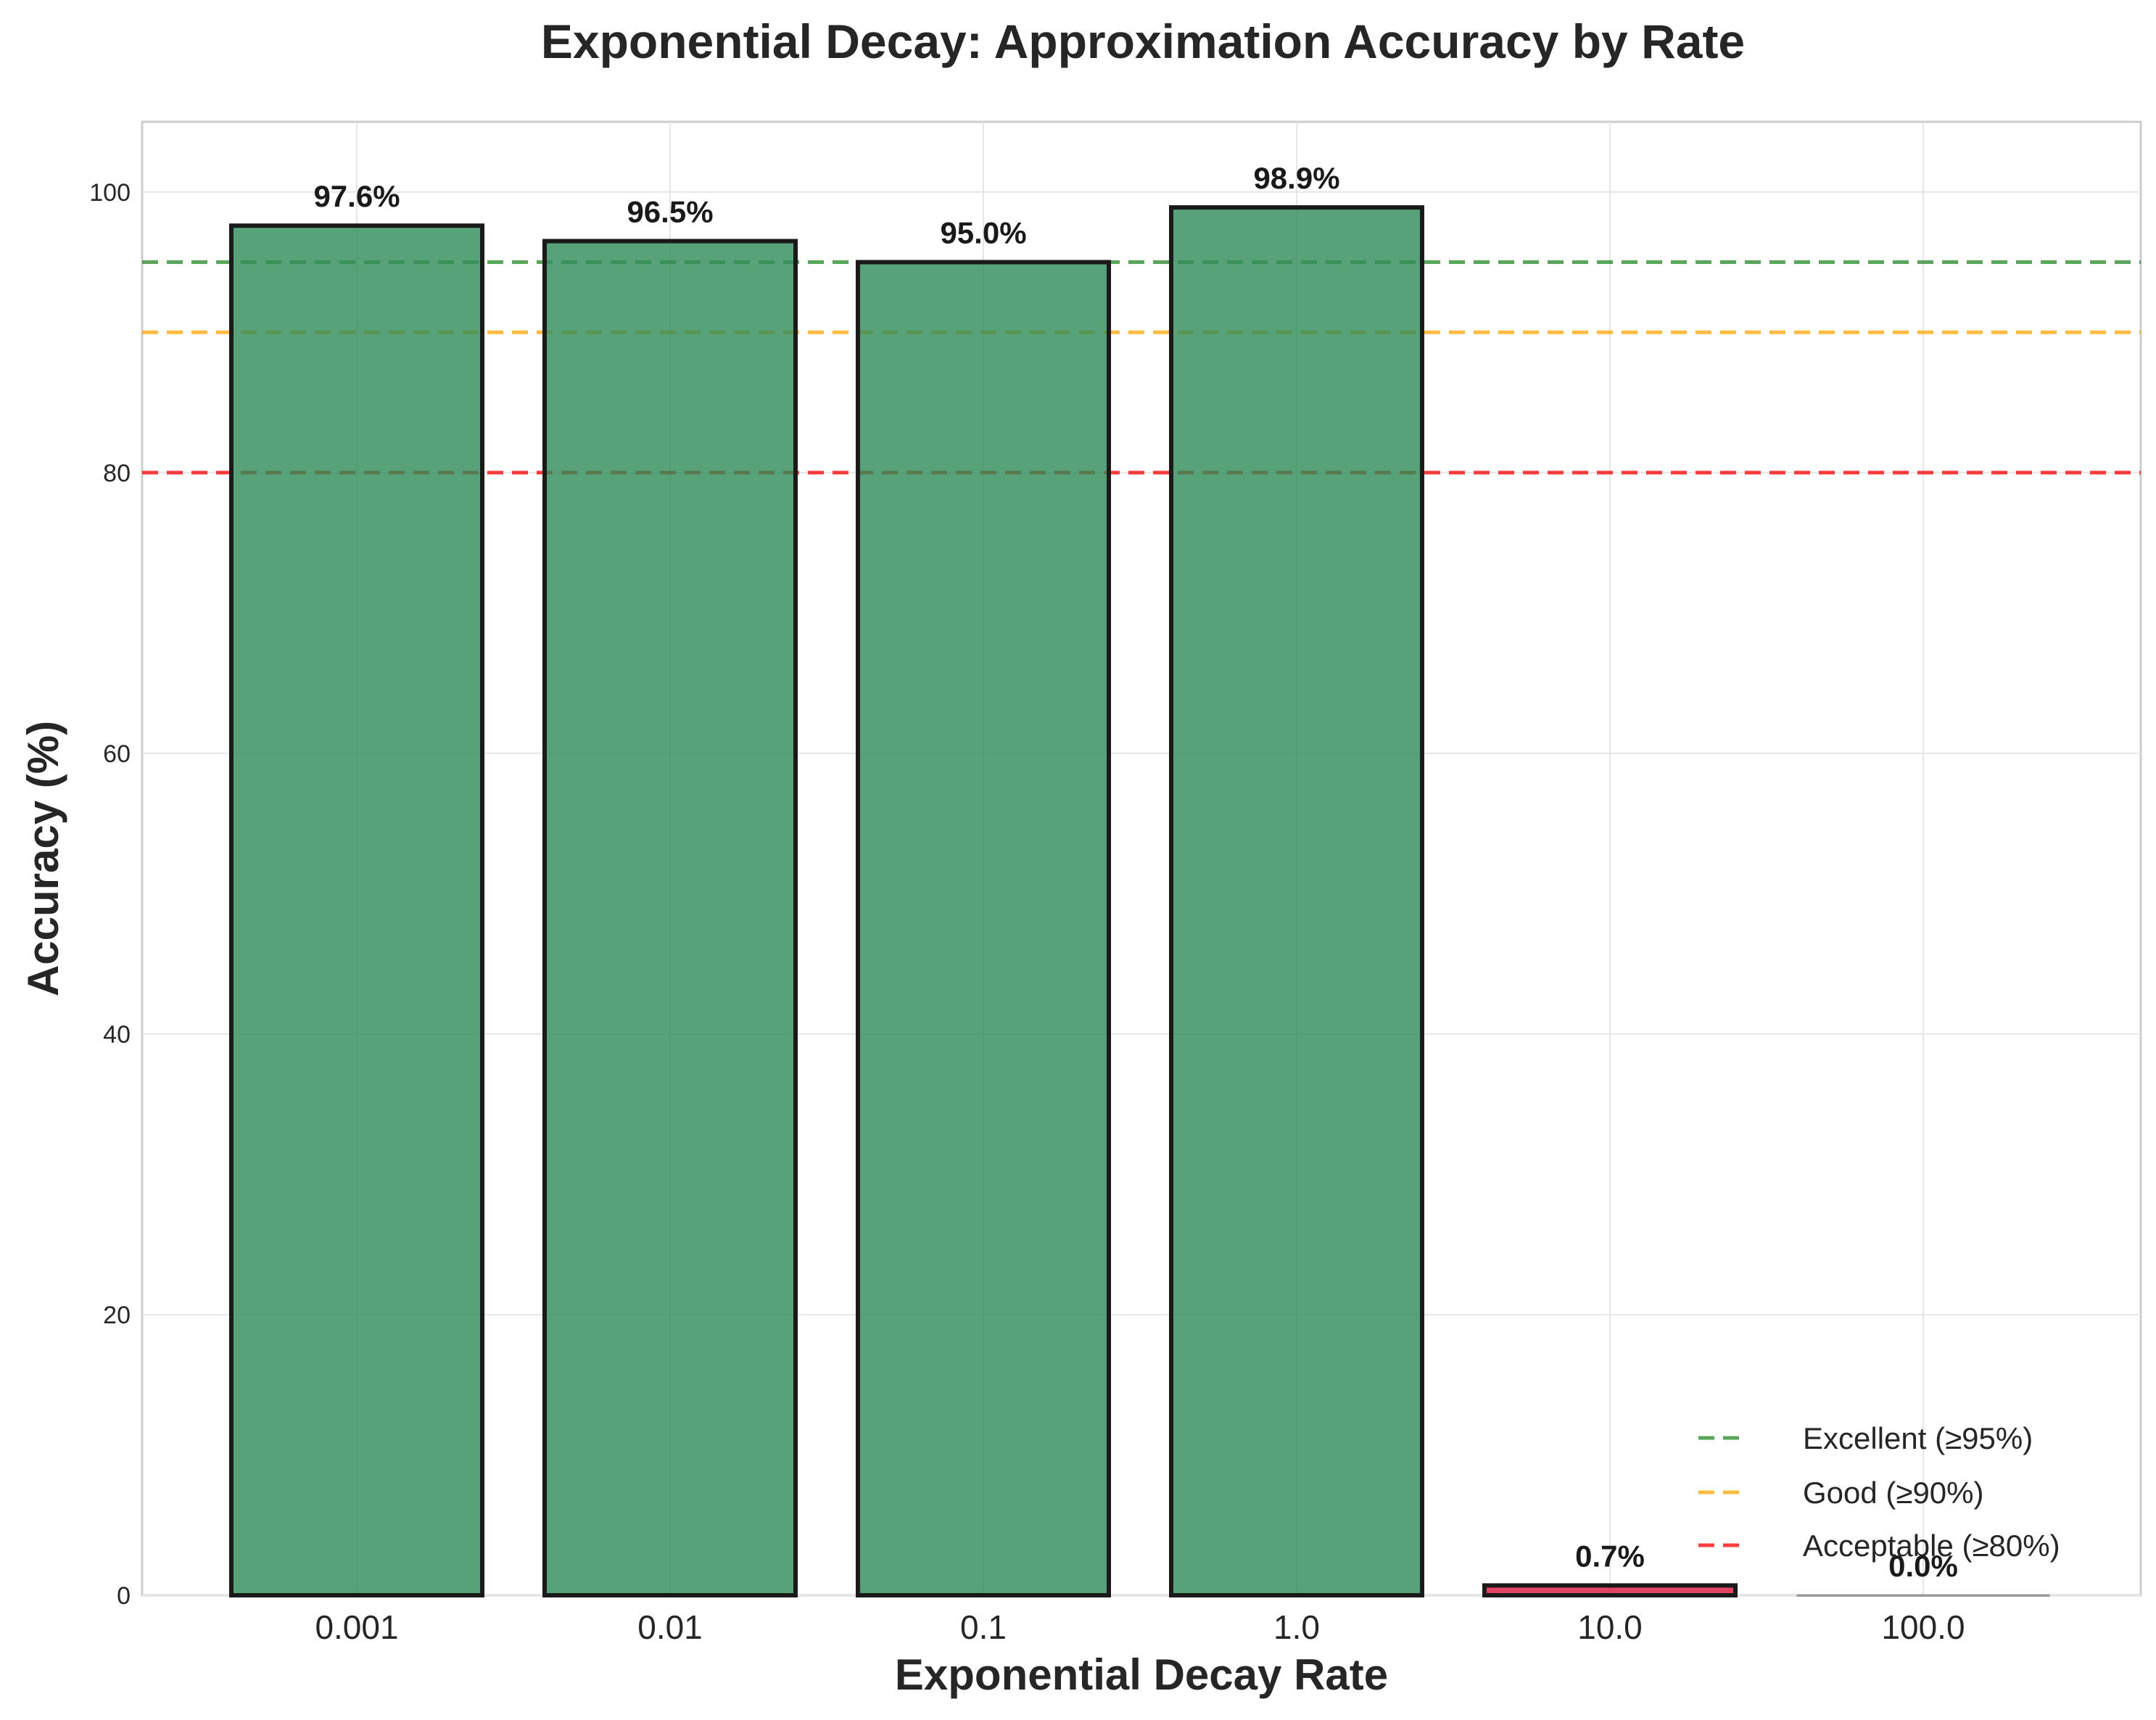 This screenshot has width=2156, height=1720. What do you see at coordinates (1931, 1546) in the screenshot?
I see `legend-entry: Acceptable (≥80%)` at bounding box center [1931, 1546].